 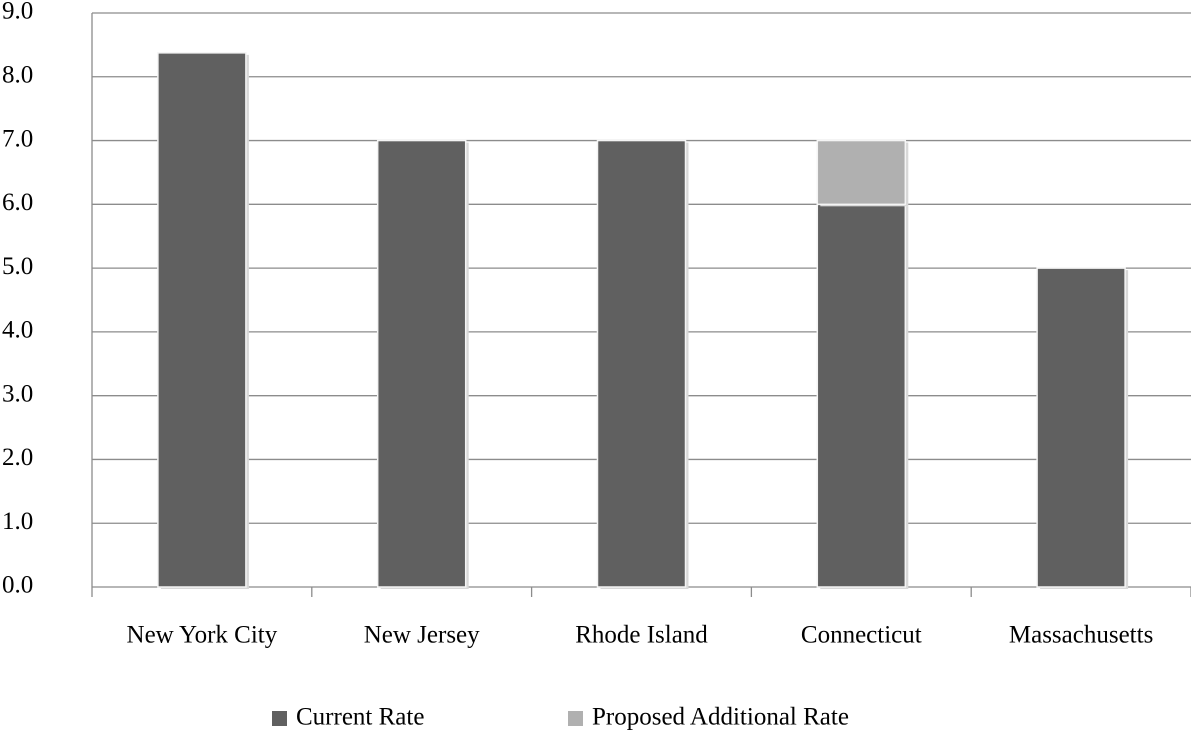 I want to click on x-tick-label: New York City, so click(x=202, y=635).